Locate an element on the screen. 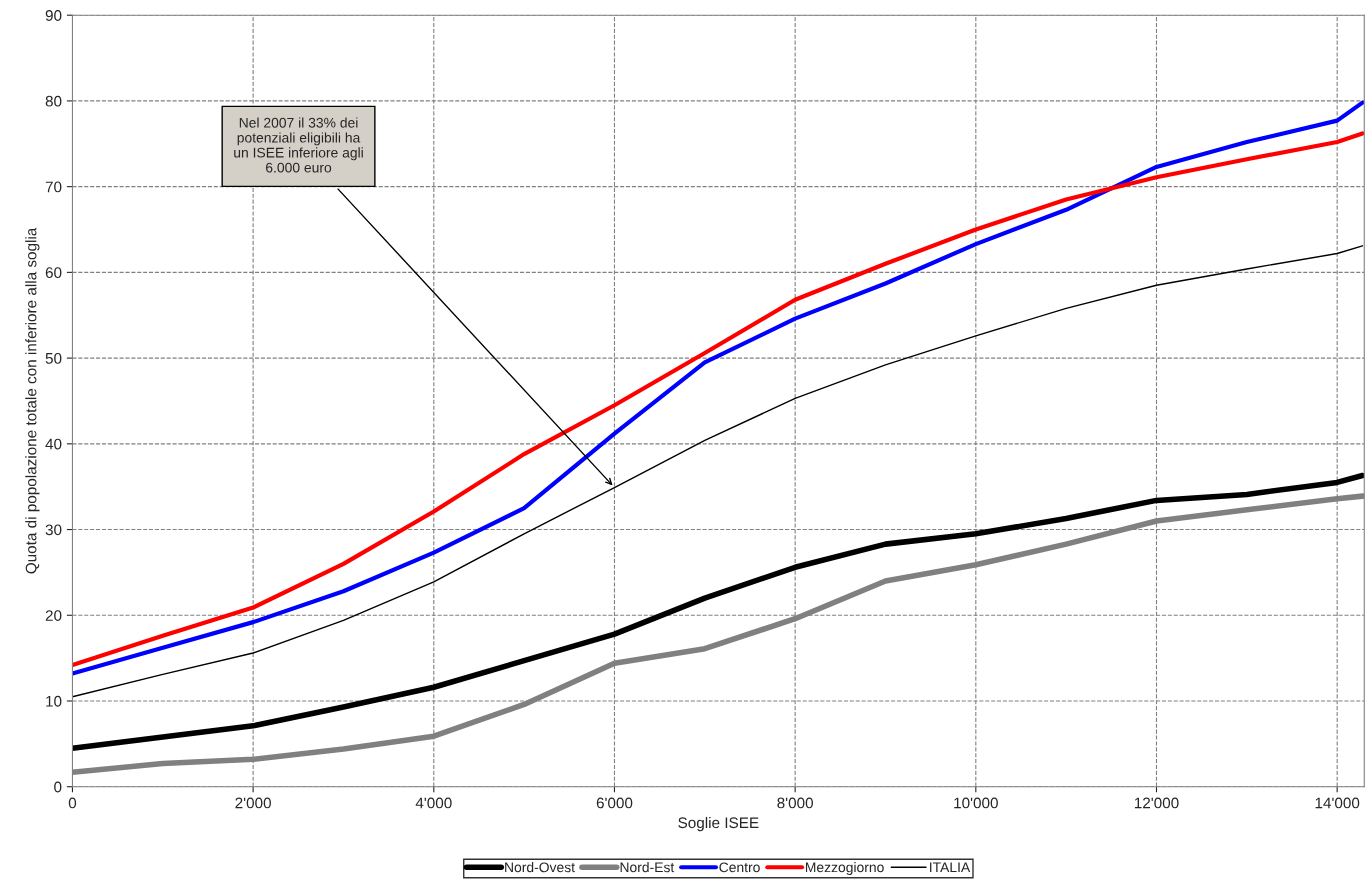 Image resolution: width=1367 pixels, height=894 pixels. x-axis-title: Soglie ISEE is located at coordinates (718, 824).